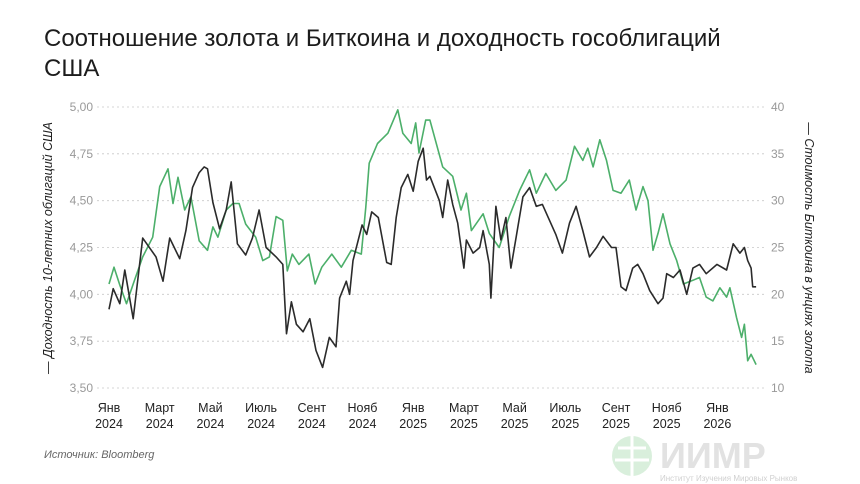 The image size is (860, 484). I want to click on y-tick-right: 25, so click(778, 248).